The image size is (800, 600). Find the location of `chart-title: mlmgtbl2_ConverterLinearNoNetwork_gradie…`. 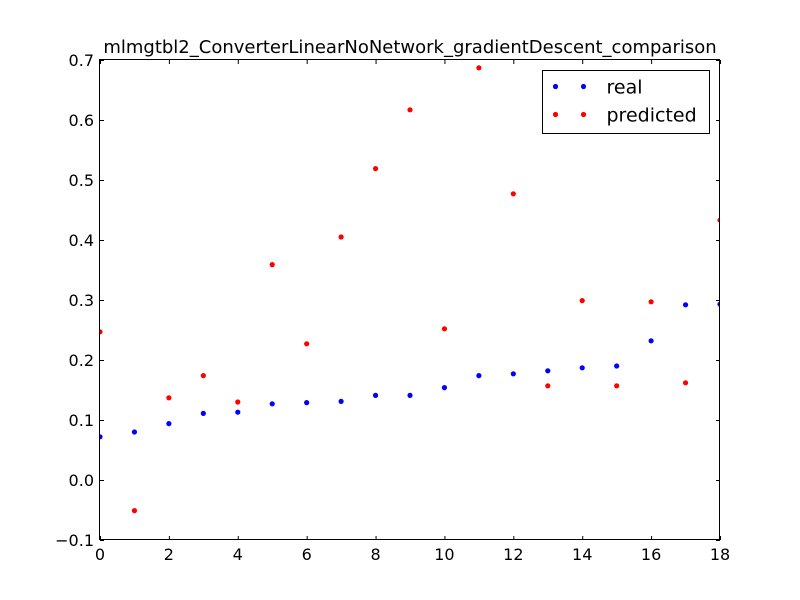

chart-title: mlmgtbl2_ConverterLinearNoNetwork_gradie… is located at coordinates (409, 47).